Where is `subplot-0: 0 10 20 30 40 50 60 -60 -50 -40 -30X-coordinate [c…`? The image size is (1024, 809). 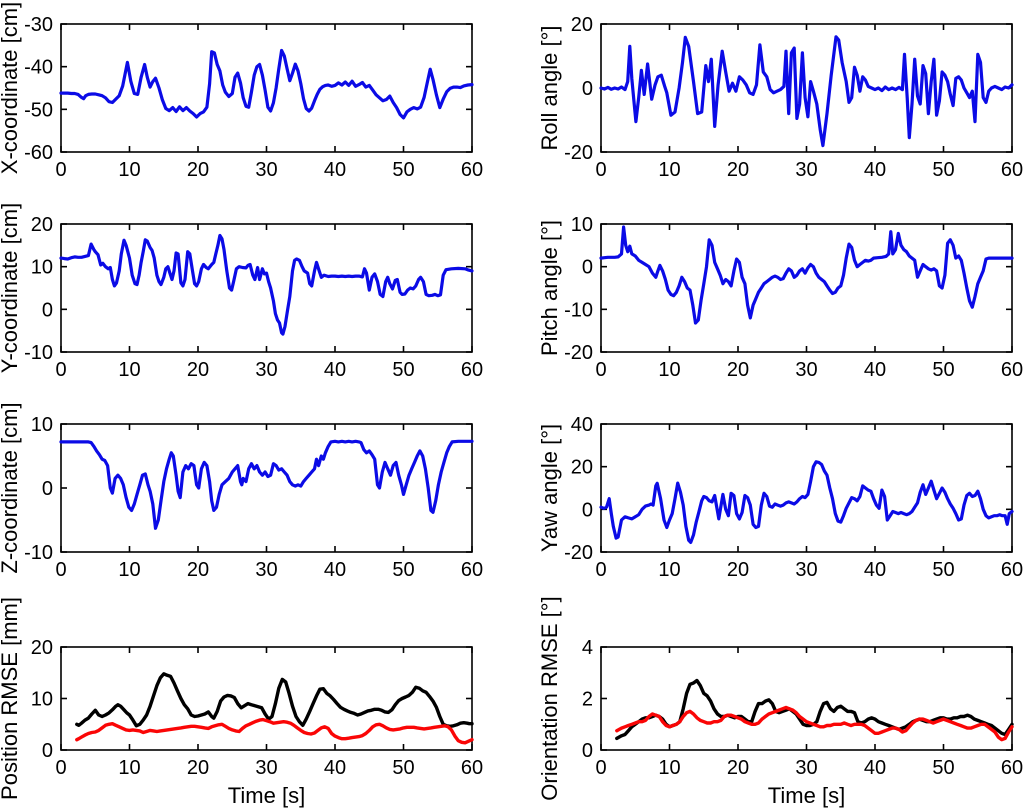
subplot-0: 0 10 20 30 40 50 60 -60 -50 -40 -30X-coordinate [c… is located at coordinates (241, 91).